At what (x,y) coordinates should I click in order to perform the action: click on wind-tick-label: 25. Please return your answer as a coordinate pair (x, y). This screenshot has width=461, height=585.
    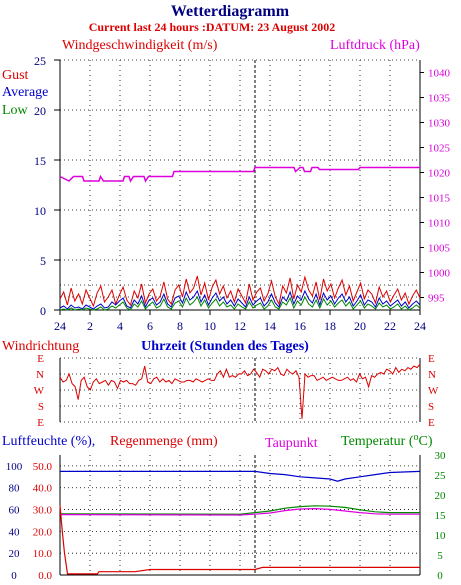
    Looking at the image, I should click on (40, 61).